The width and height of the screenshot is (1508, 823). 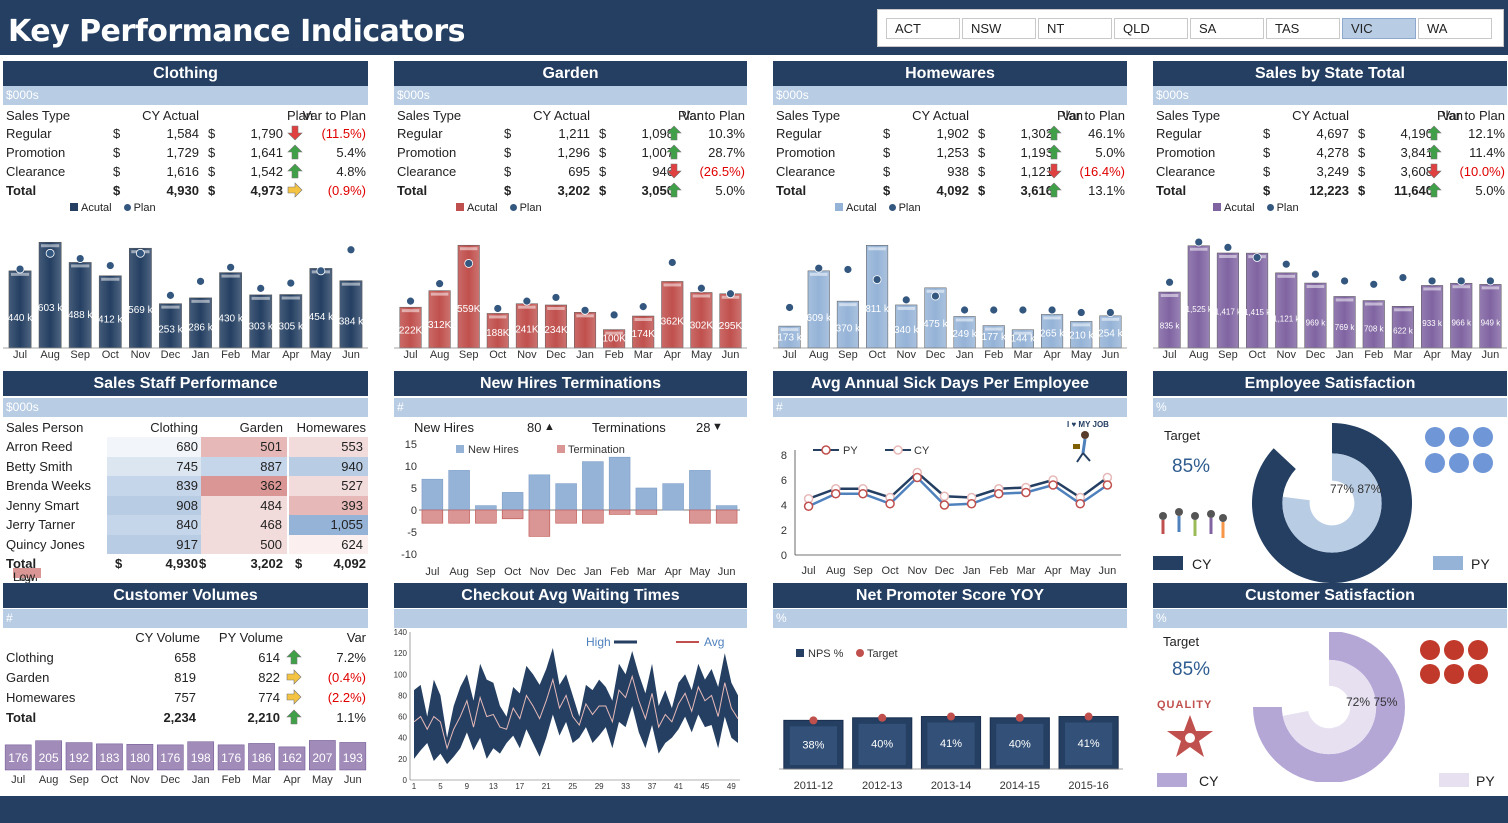 I want to click on x-tick-label: Jun, so click(x=1491, y=355).